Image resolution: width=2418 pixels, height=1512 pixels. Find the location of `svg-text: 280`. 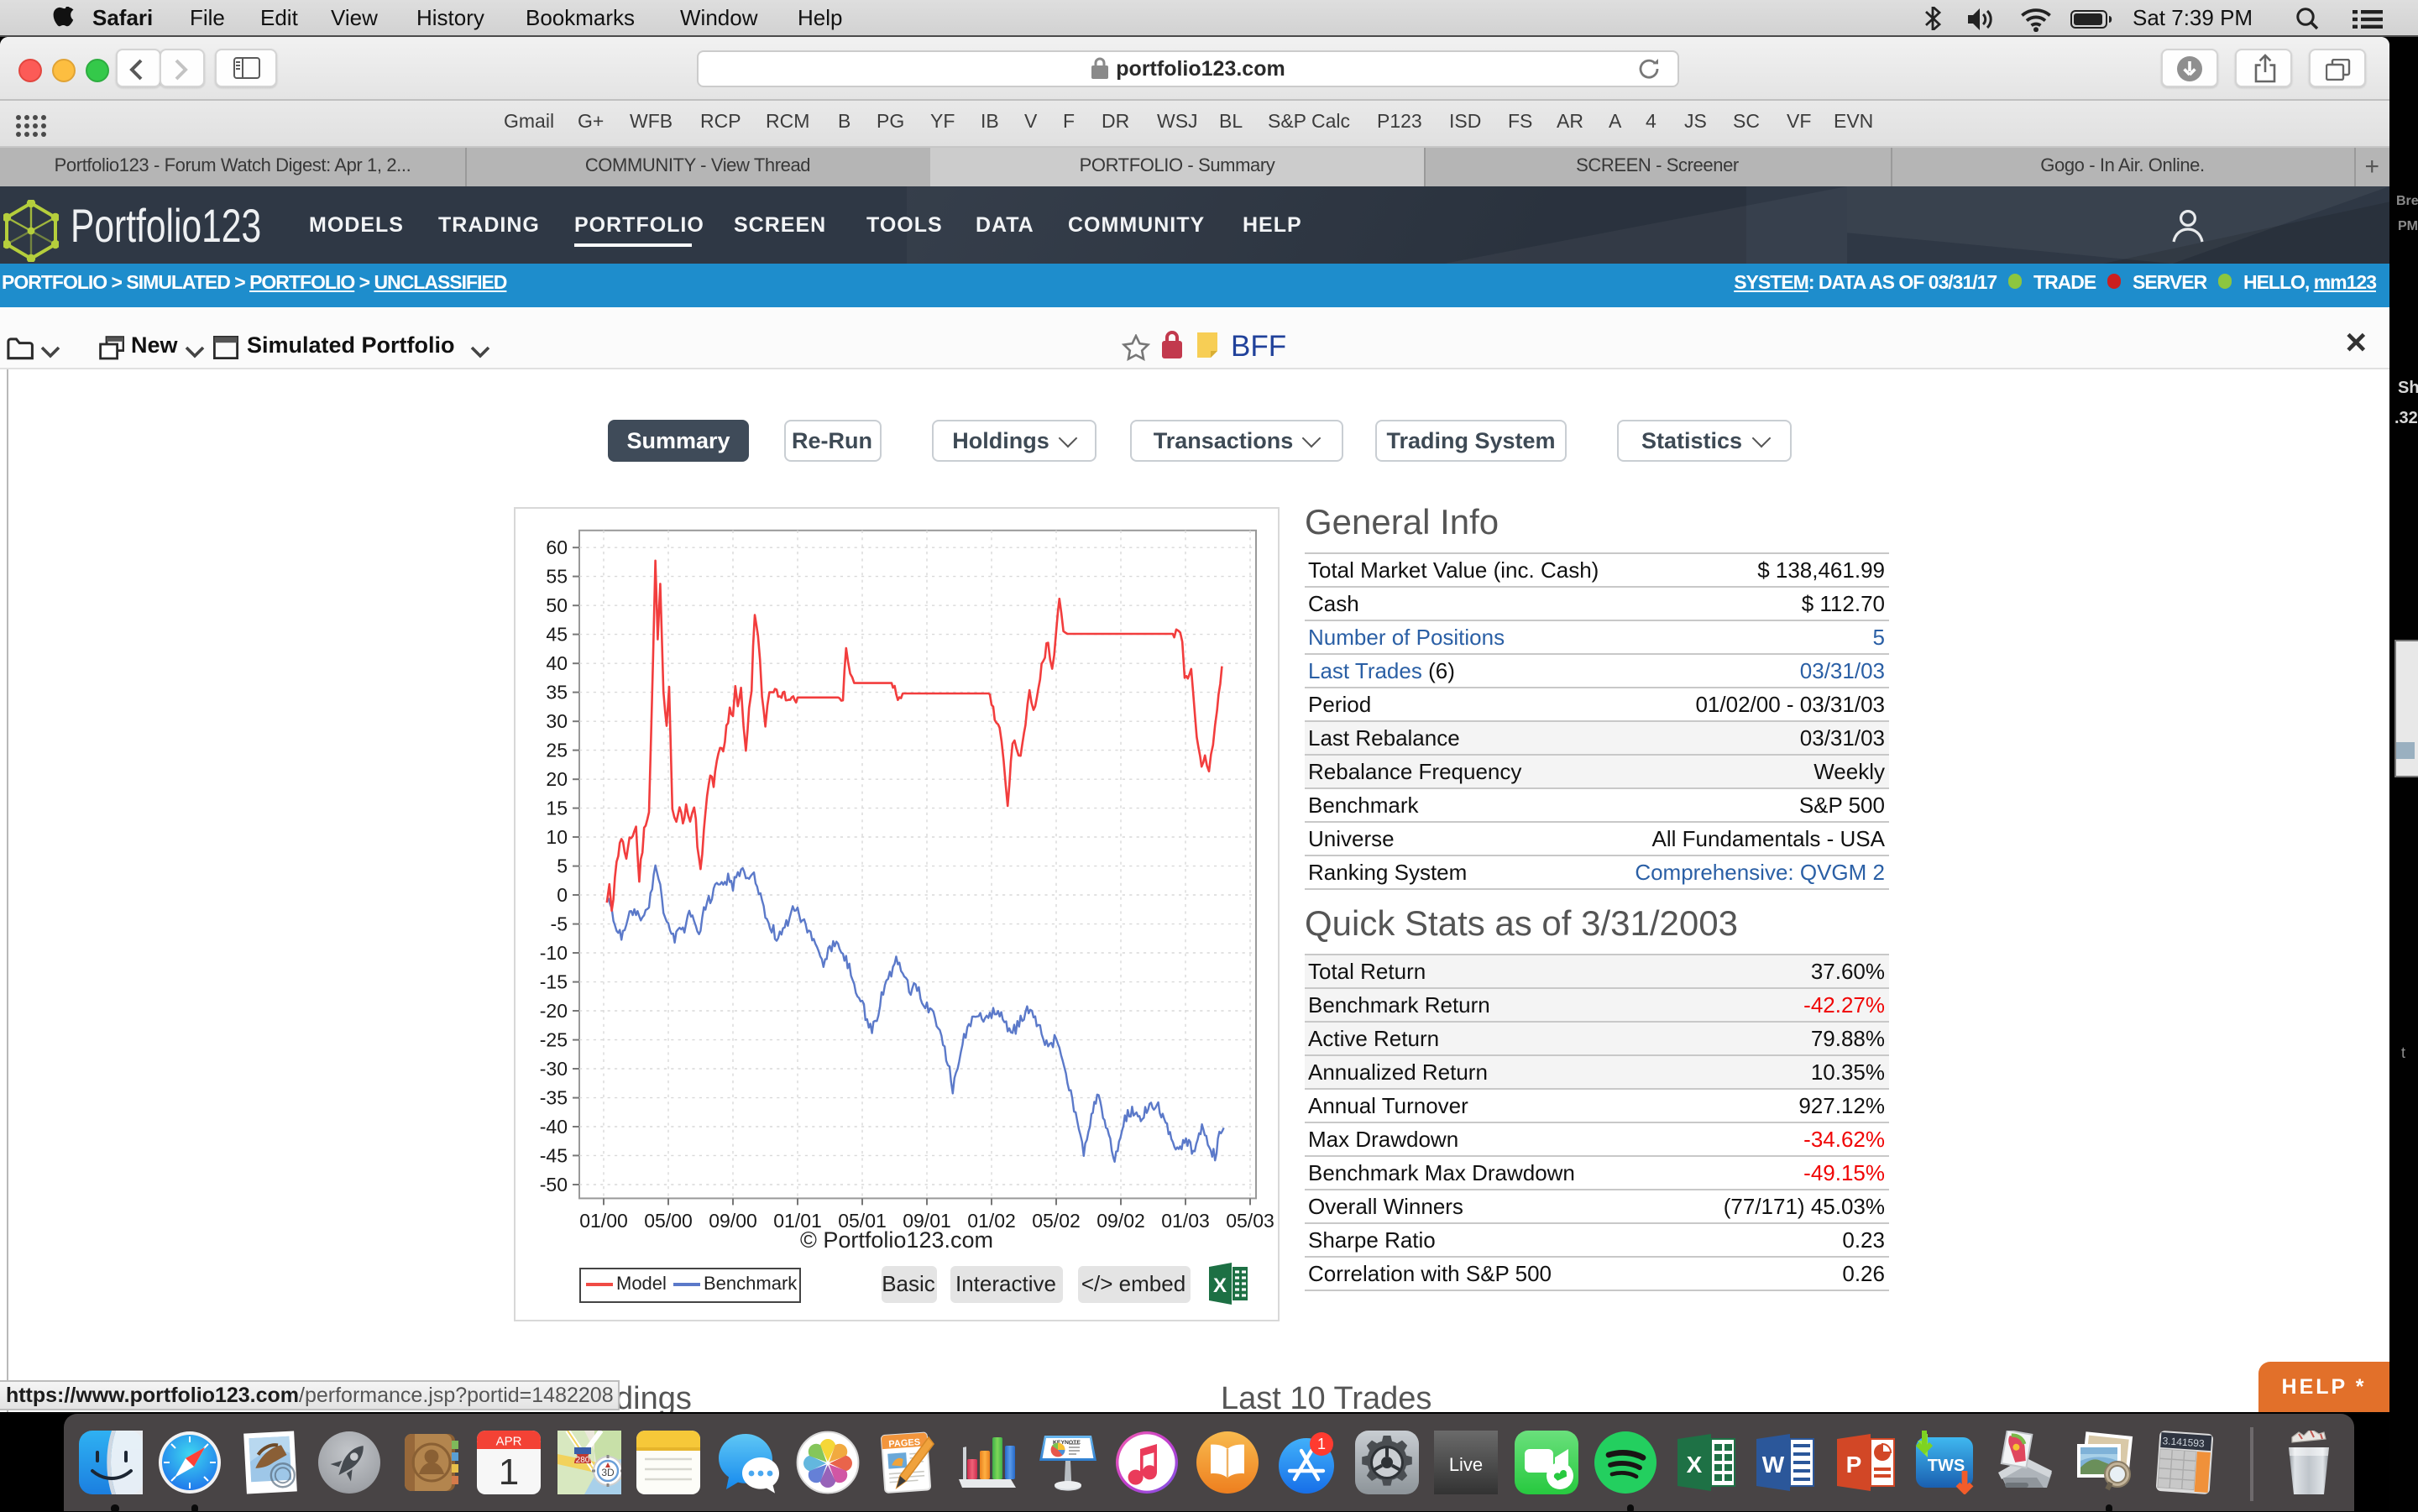

svg-text: 280 is located at coordinates (582, 1459).